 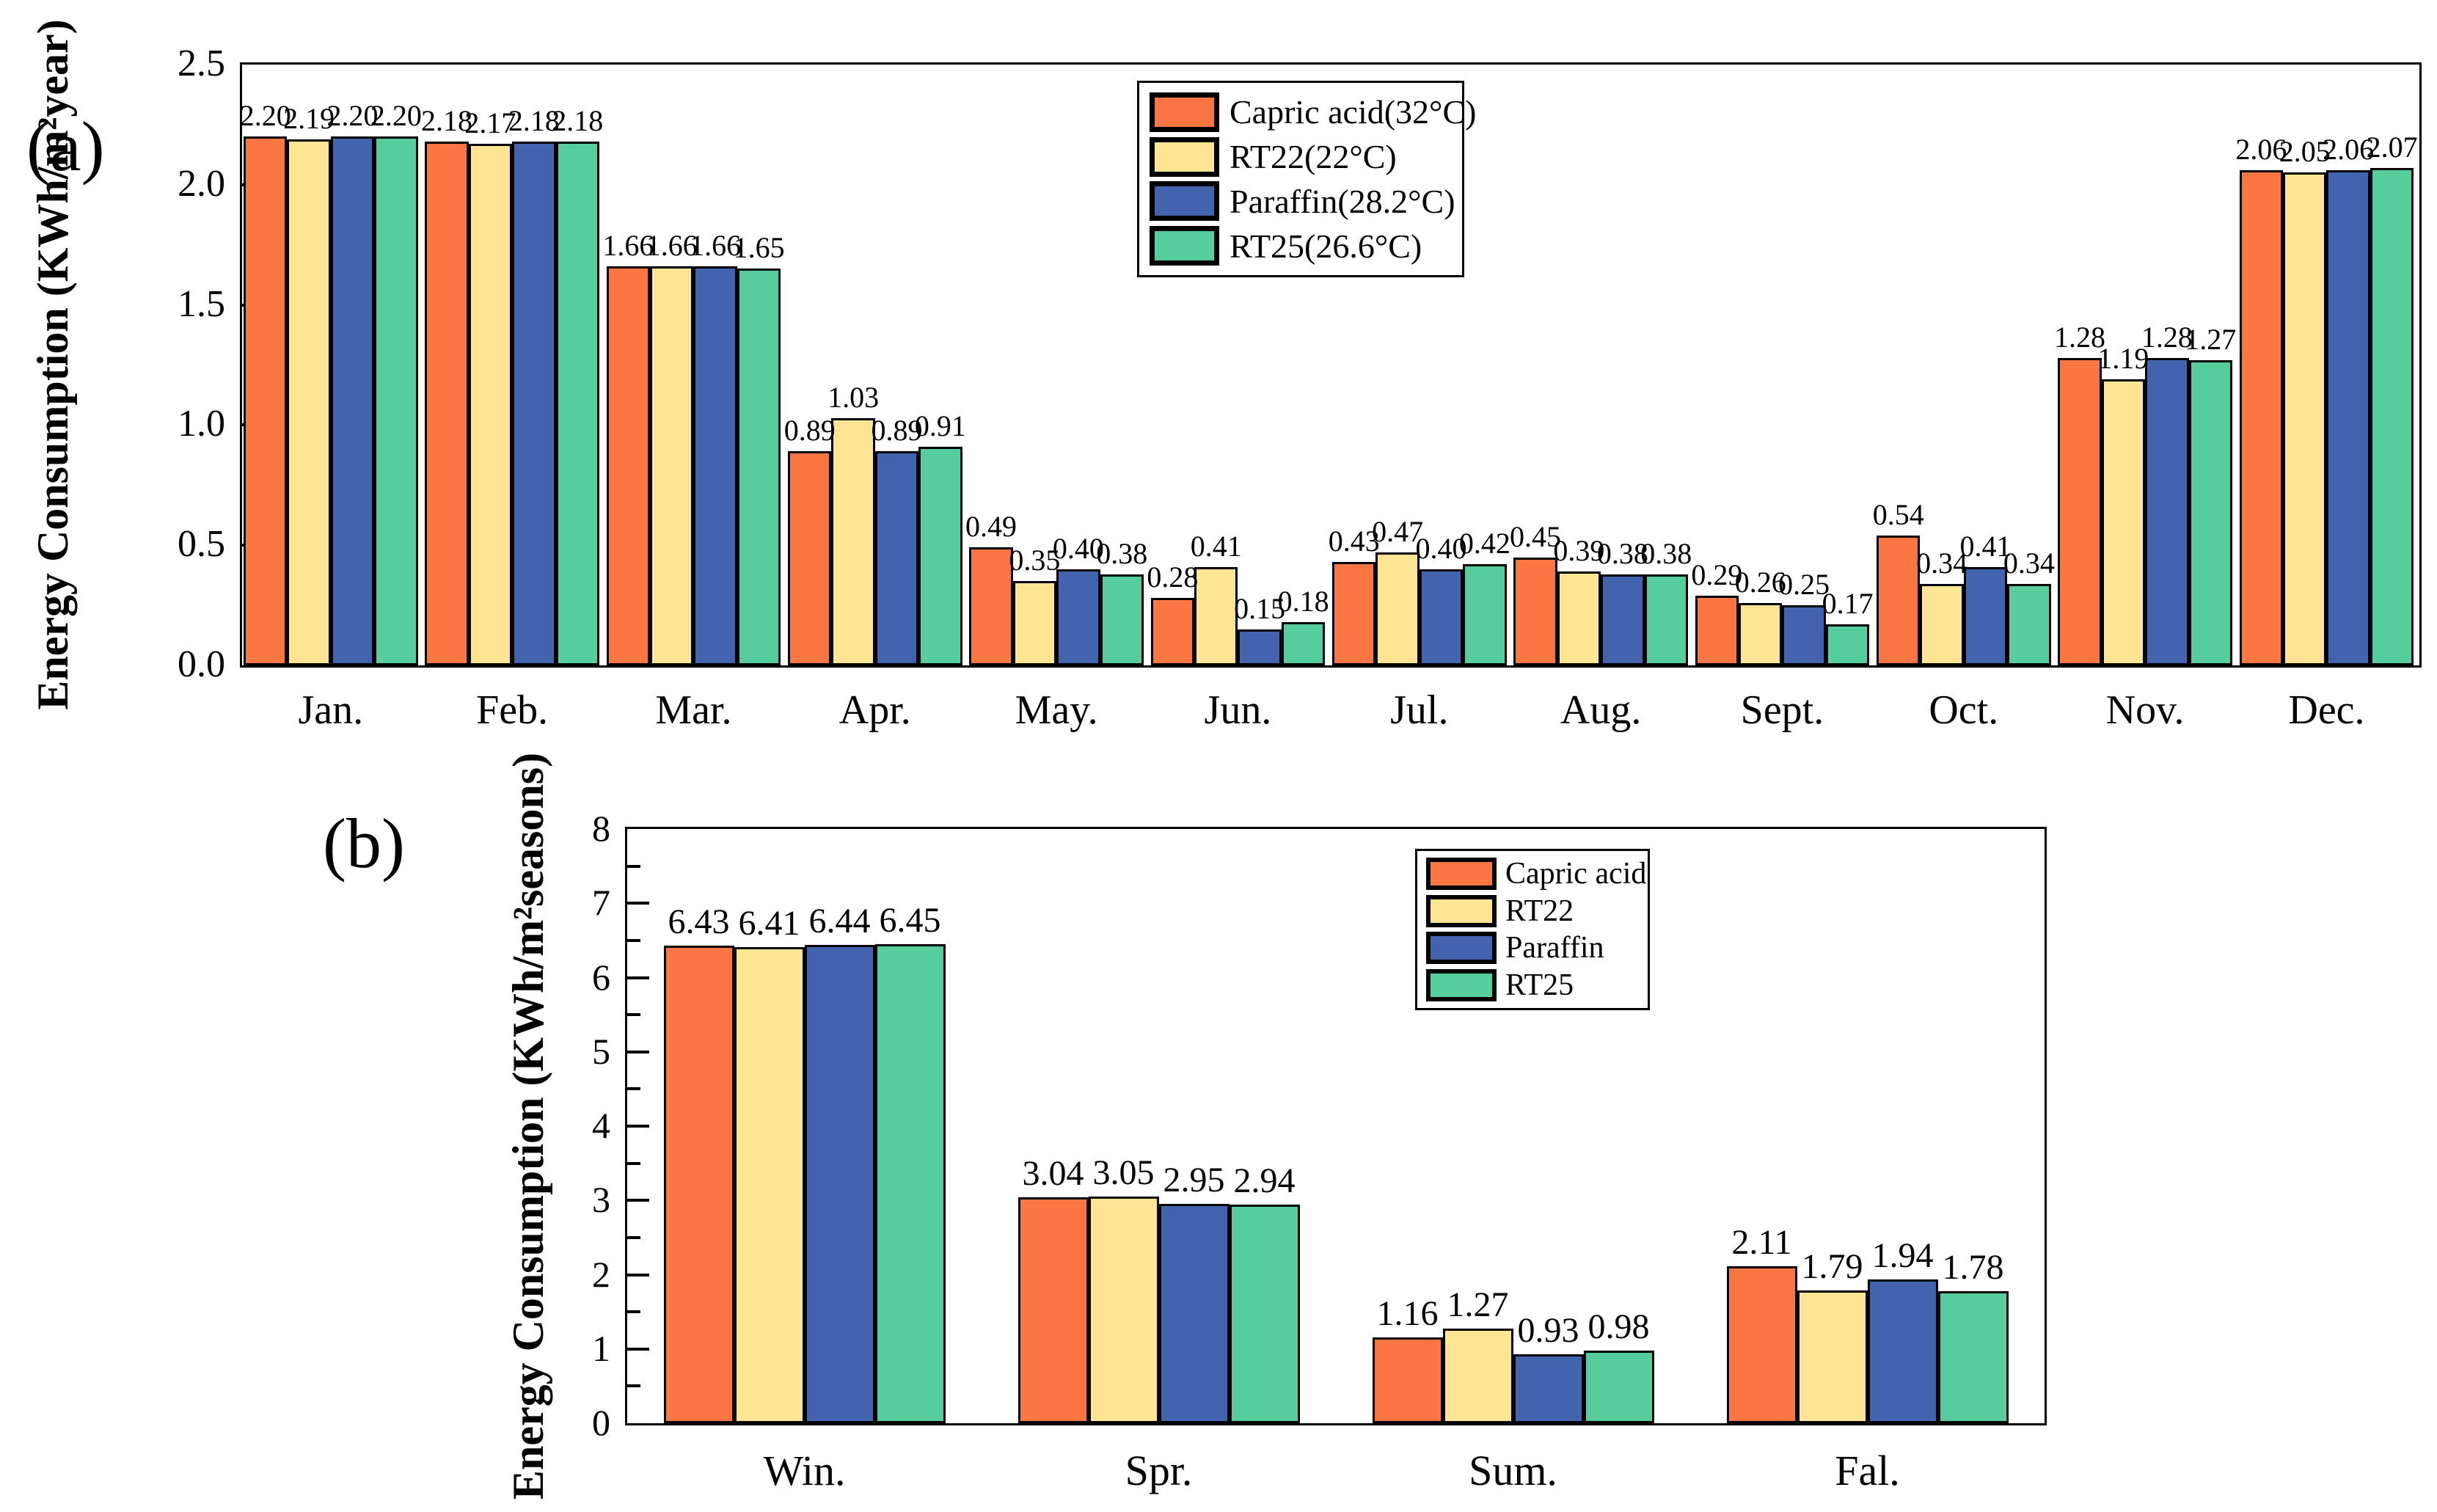 What do you see at coordinates (1419, 710) in the screenshot?
I see `x-category-label-jul: Jul.` at bounding box center [1419, 710].